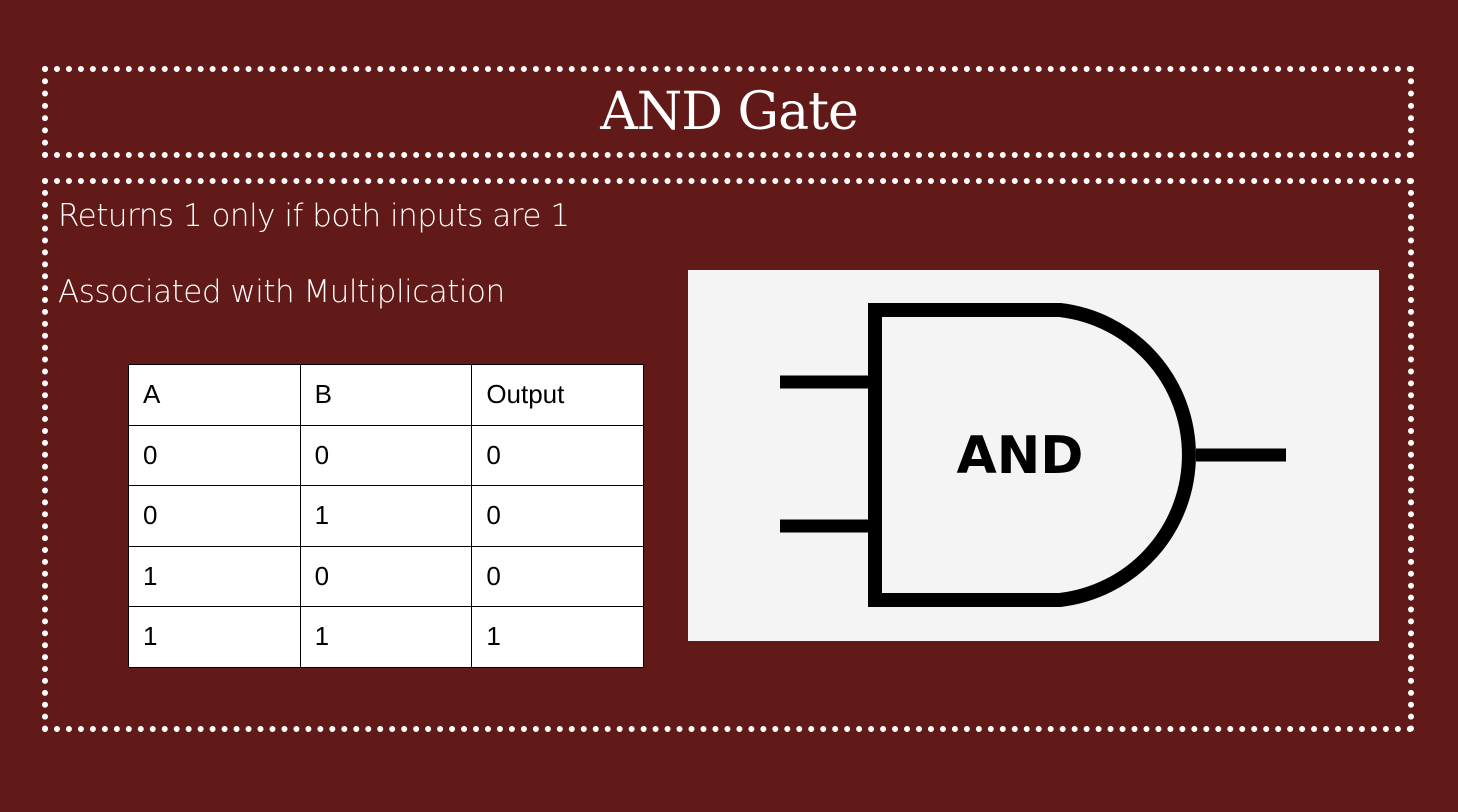 The height and width of the screenshot is (812, 1458). I want to click on column-header-output: Output, so click(557, 395).